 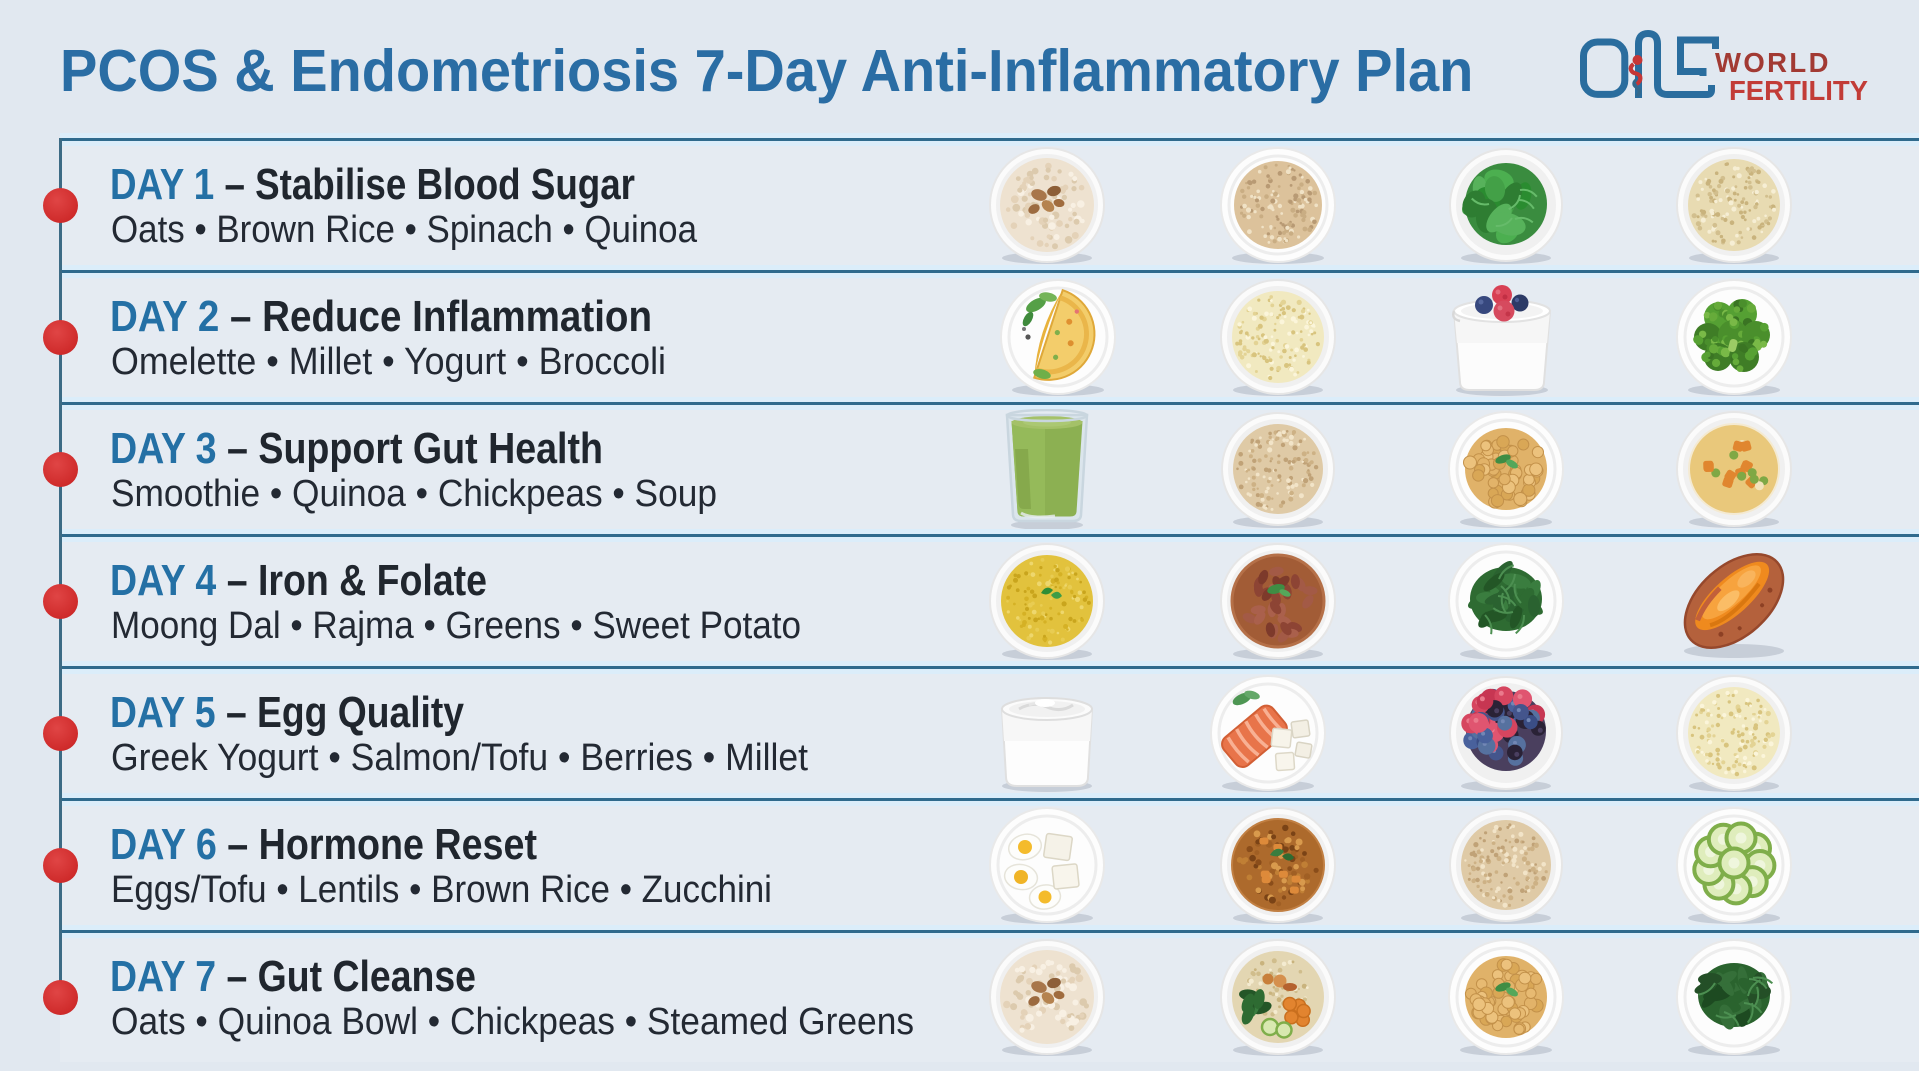 What do you see at coordinates (1773, 62) in the screenshot?
I see `svg-text: WORLD` at bounding box center [1773, 62].